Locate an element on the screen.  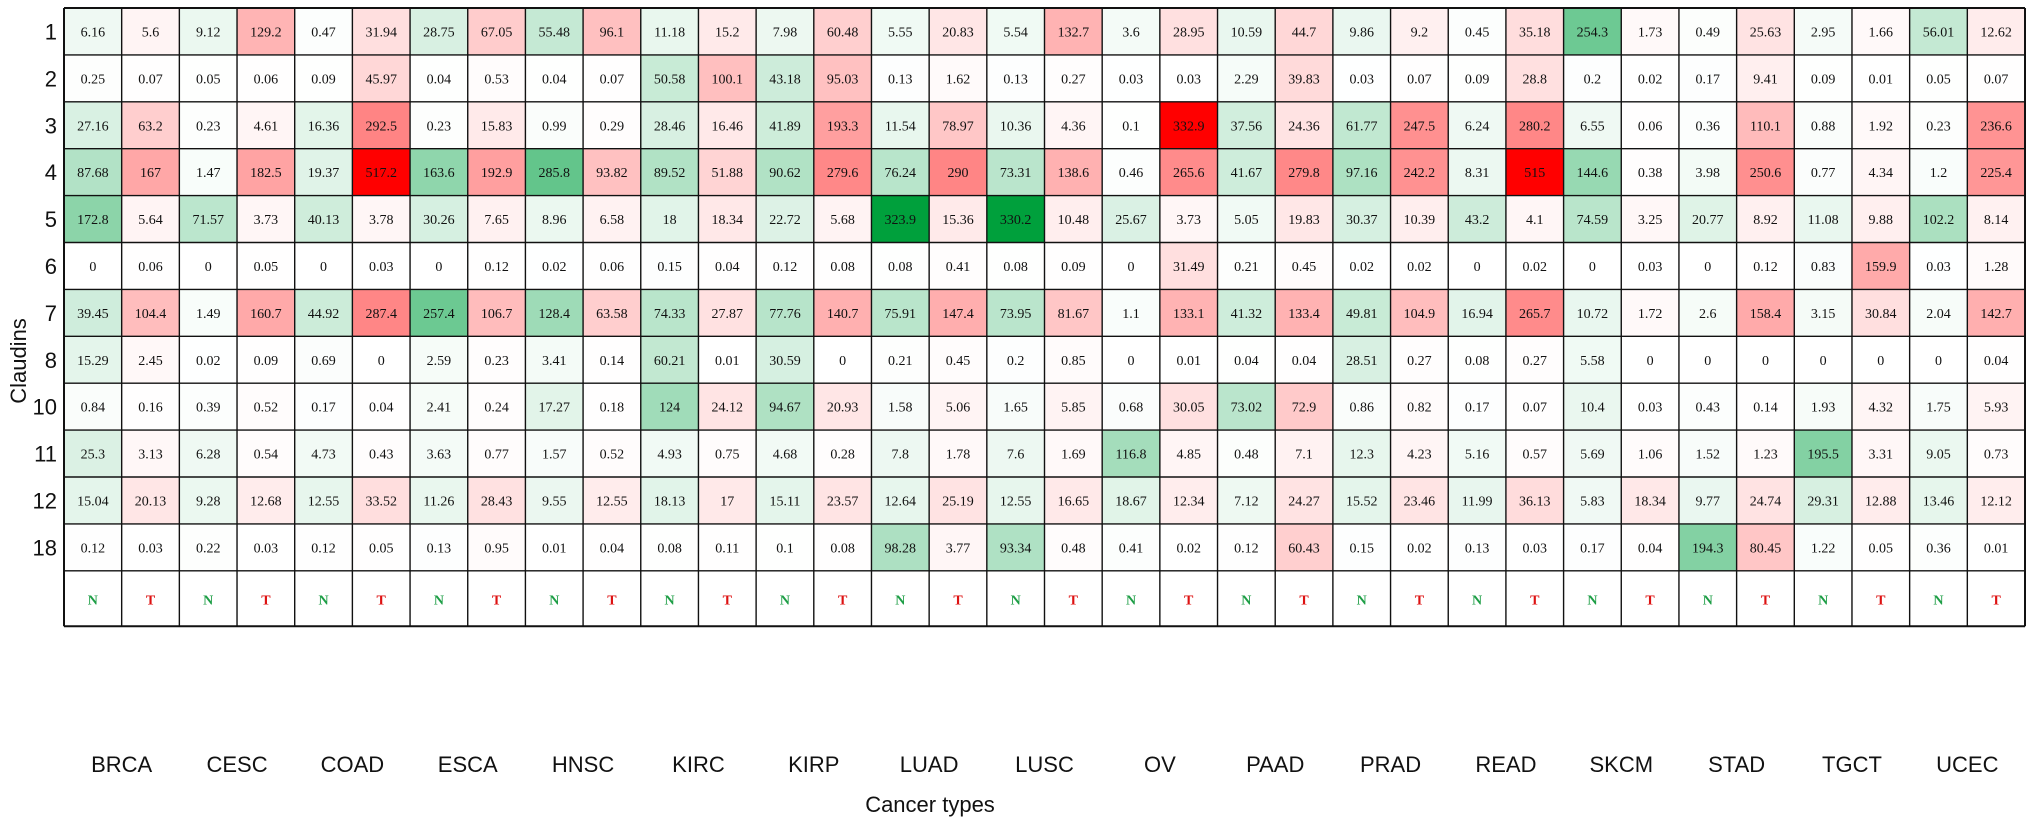
cell-value-label: 3.41 is located at coordinates (554, 361).